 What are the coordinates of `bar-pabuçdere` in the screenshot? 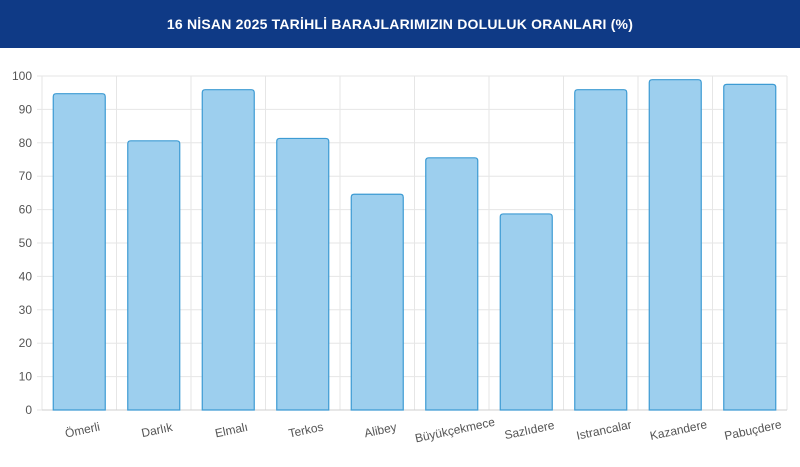 It's located at (750, 247).